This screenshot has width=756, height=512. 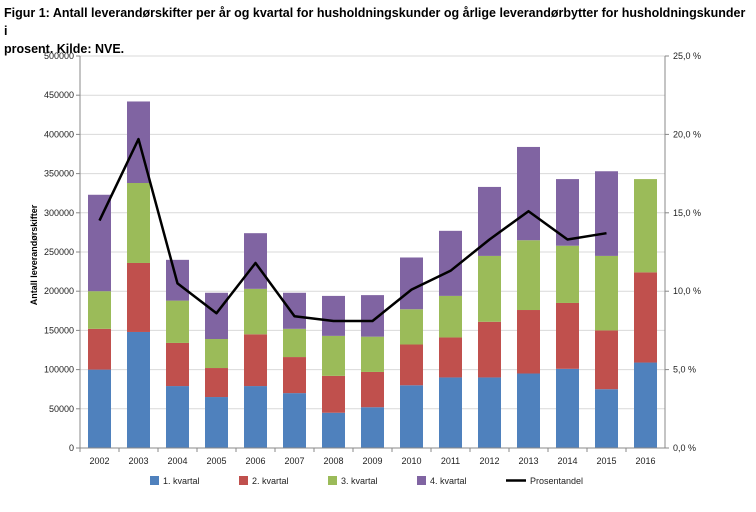 I want to click on bar-3-kvartal-2009, so click(x=372, y=354).